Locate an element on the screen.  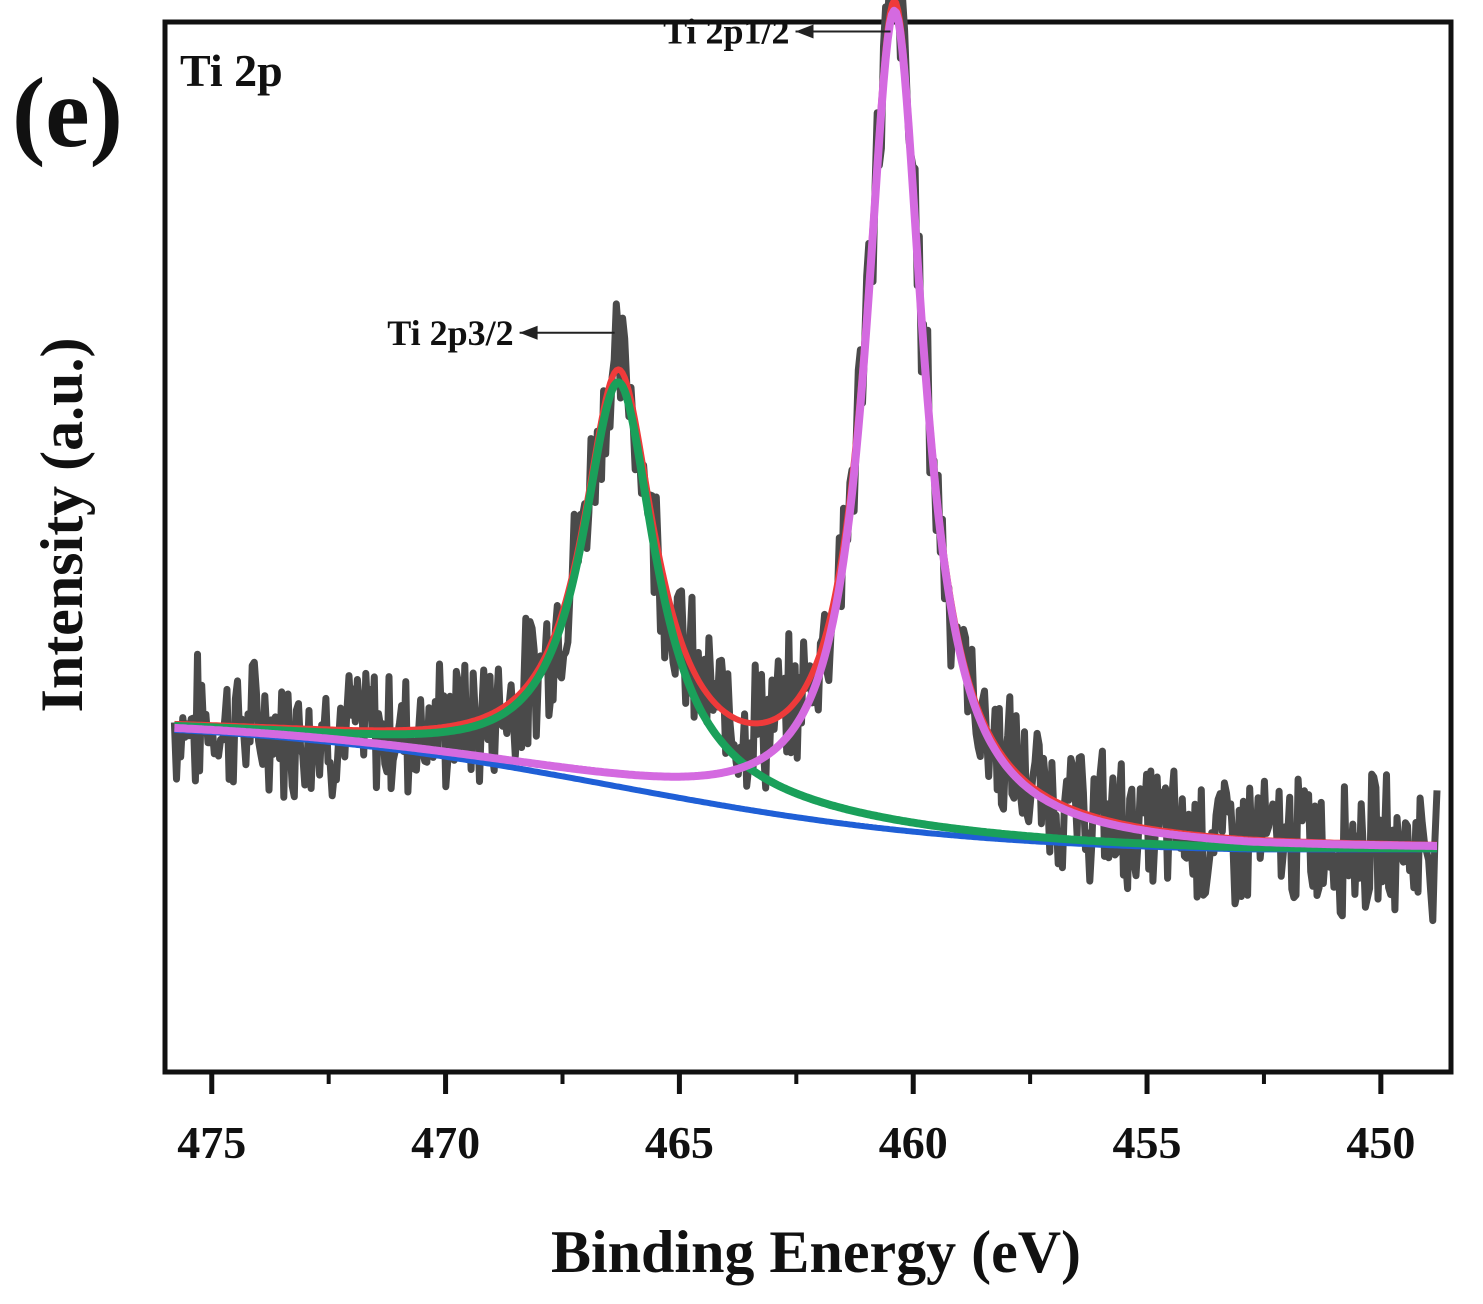
x-tick-label: 450 is located at coordinates (1380, 1142).